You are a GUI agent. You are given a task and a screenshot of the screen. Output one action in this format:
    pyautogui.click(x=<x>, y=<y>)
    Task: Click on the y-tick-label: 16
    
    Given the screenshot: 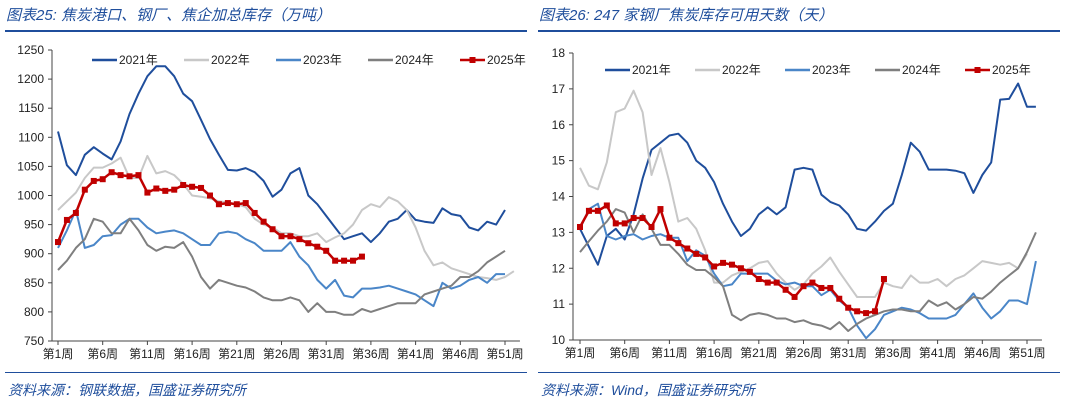 What is the action you would take?
    pyautogui.click(x=559, y=125)
    